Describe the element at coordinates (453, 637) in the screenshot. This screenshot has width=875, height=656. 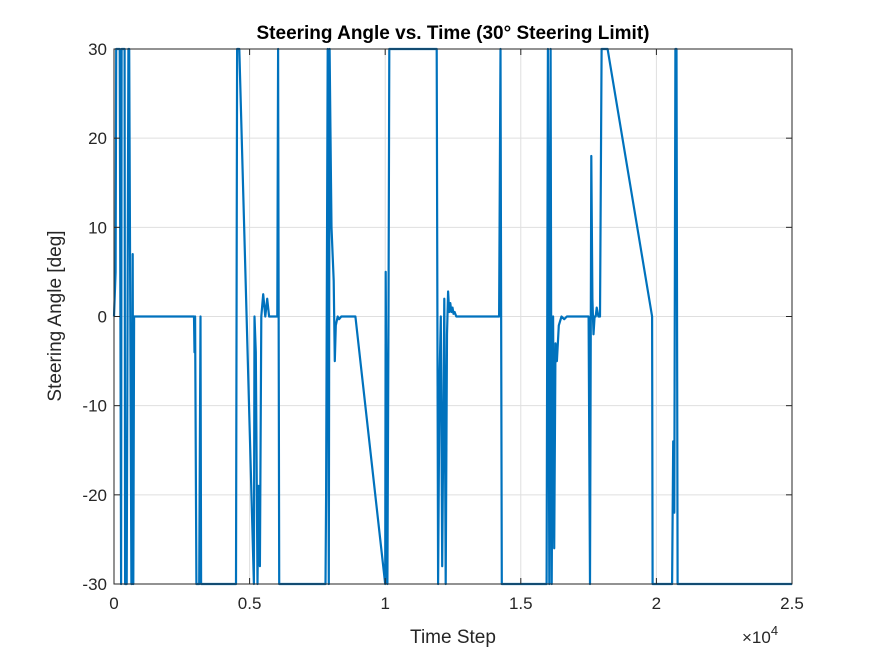
I see `x-axis-label: Time Step` at that location.